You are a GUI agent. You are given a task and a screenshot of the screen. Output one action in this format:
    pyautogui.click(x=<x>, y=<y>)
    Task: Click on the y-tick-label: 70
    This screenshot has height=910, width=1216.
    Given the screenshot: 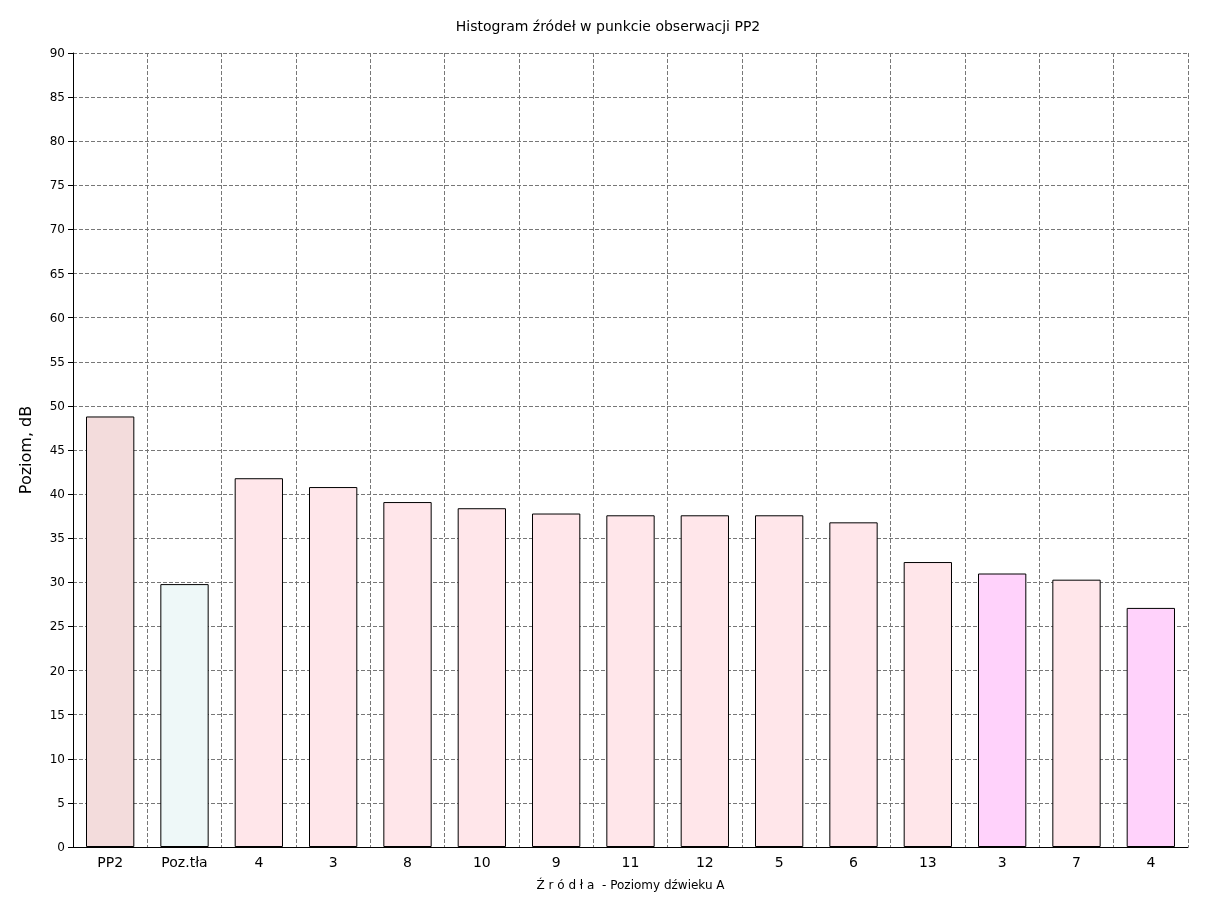 What is the action you would take?
    pyautogui.click(x=57, y=229)
    